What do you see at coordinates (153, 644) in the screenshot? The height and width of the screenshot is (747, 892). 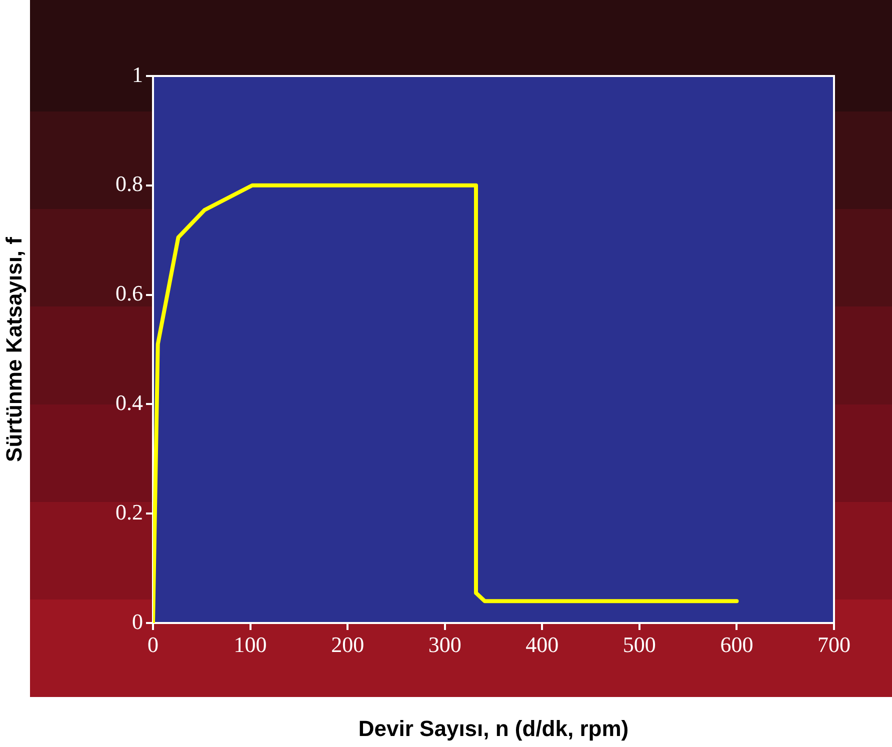 I see `x-tick-label: 0` at bounding box center [153, 644].